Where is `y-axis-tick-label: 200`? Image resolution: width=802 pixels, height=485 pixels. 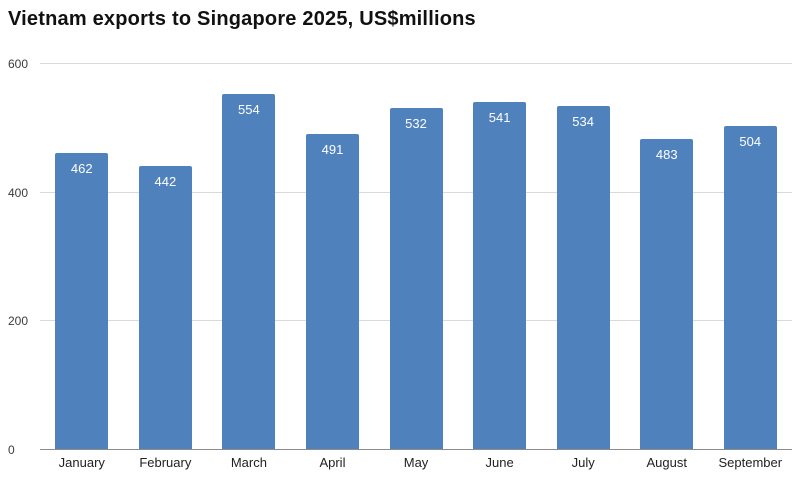
y-axis-tick-label: 200 is located at coordinates (18, 321).